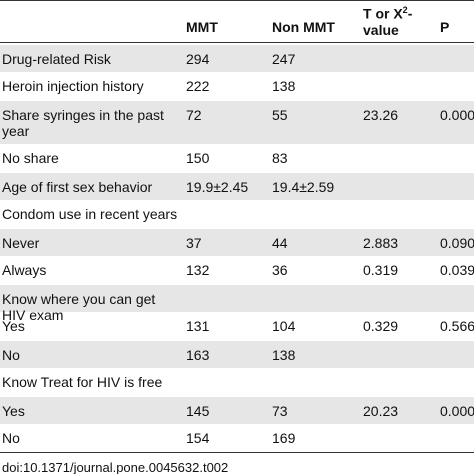 This screenshot has height=474, width=474. I want to click on table-cell: 2.883, so click(381, 243).